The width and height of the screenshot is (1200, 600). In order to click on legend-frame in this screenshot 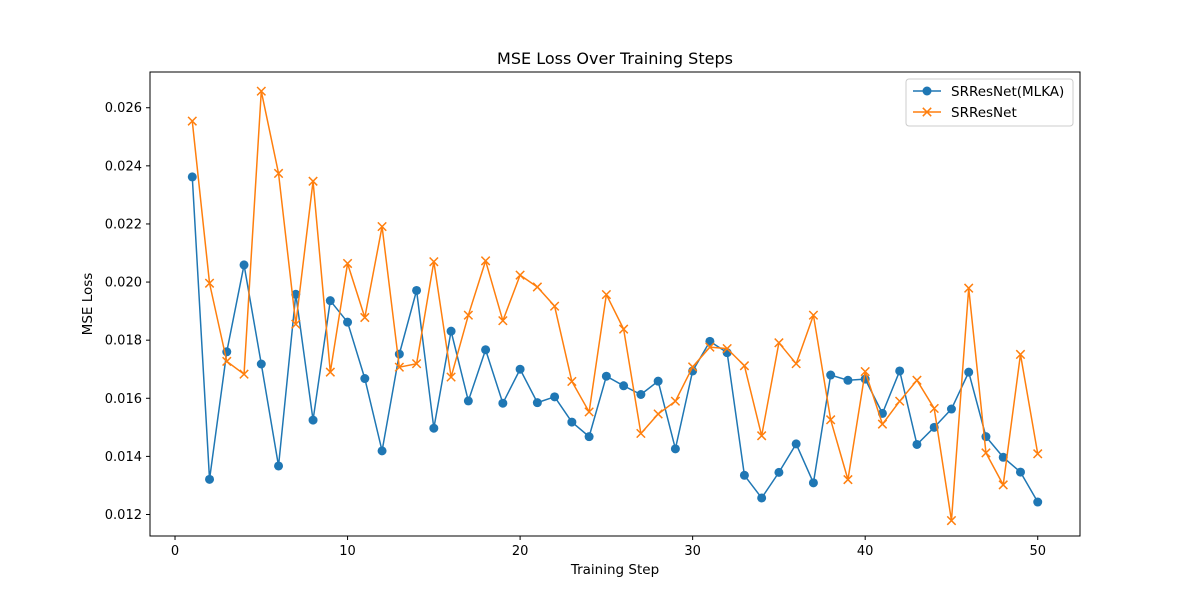, I will do `click(989, 102)`.